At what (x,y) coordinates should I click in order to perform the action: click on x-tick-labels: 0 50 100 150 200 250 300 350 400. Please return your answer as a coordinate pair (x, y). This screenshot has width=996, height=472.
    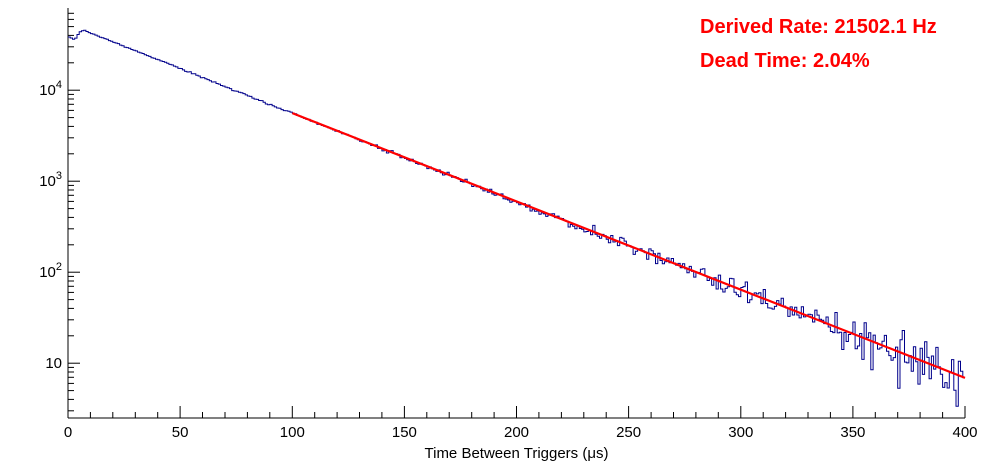
    Looking at the image, I should click on (521, 432).